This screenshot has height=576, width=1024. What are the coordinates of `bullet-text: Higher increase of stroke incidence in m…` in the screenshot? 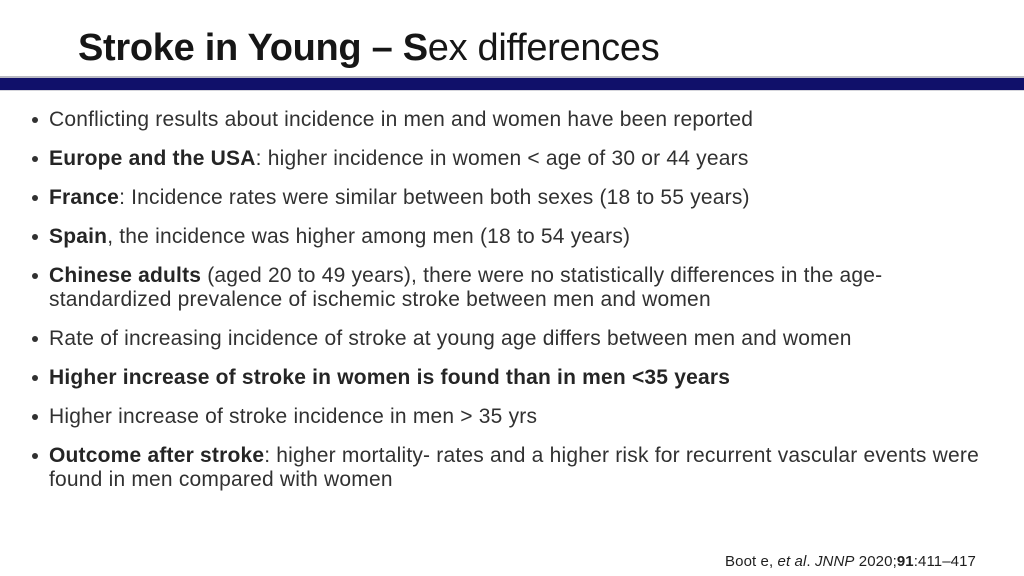 It's located at (293, 416).